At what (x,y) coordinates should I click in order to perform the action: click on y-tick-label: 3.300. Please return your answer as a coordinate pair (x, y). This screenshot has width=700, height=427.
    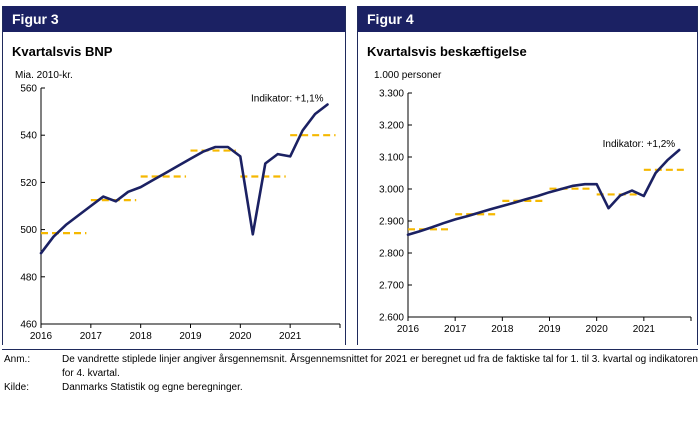
    Looking at the image, I should click on (391, 94).